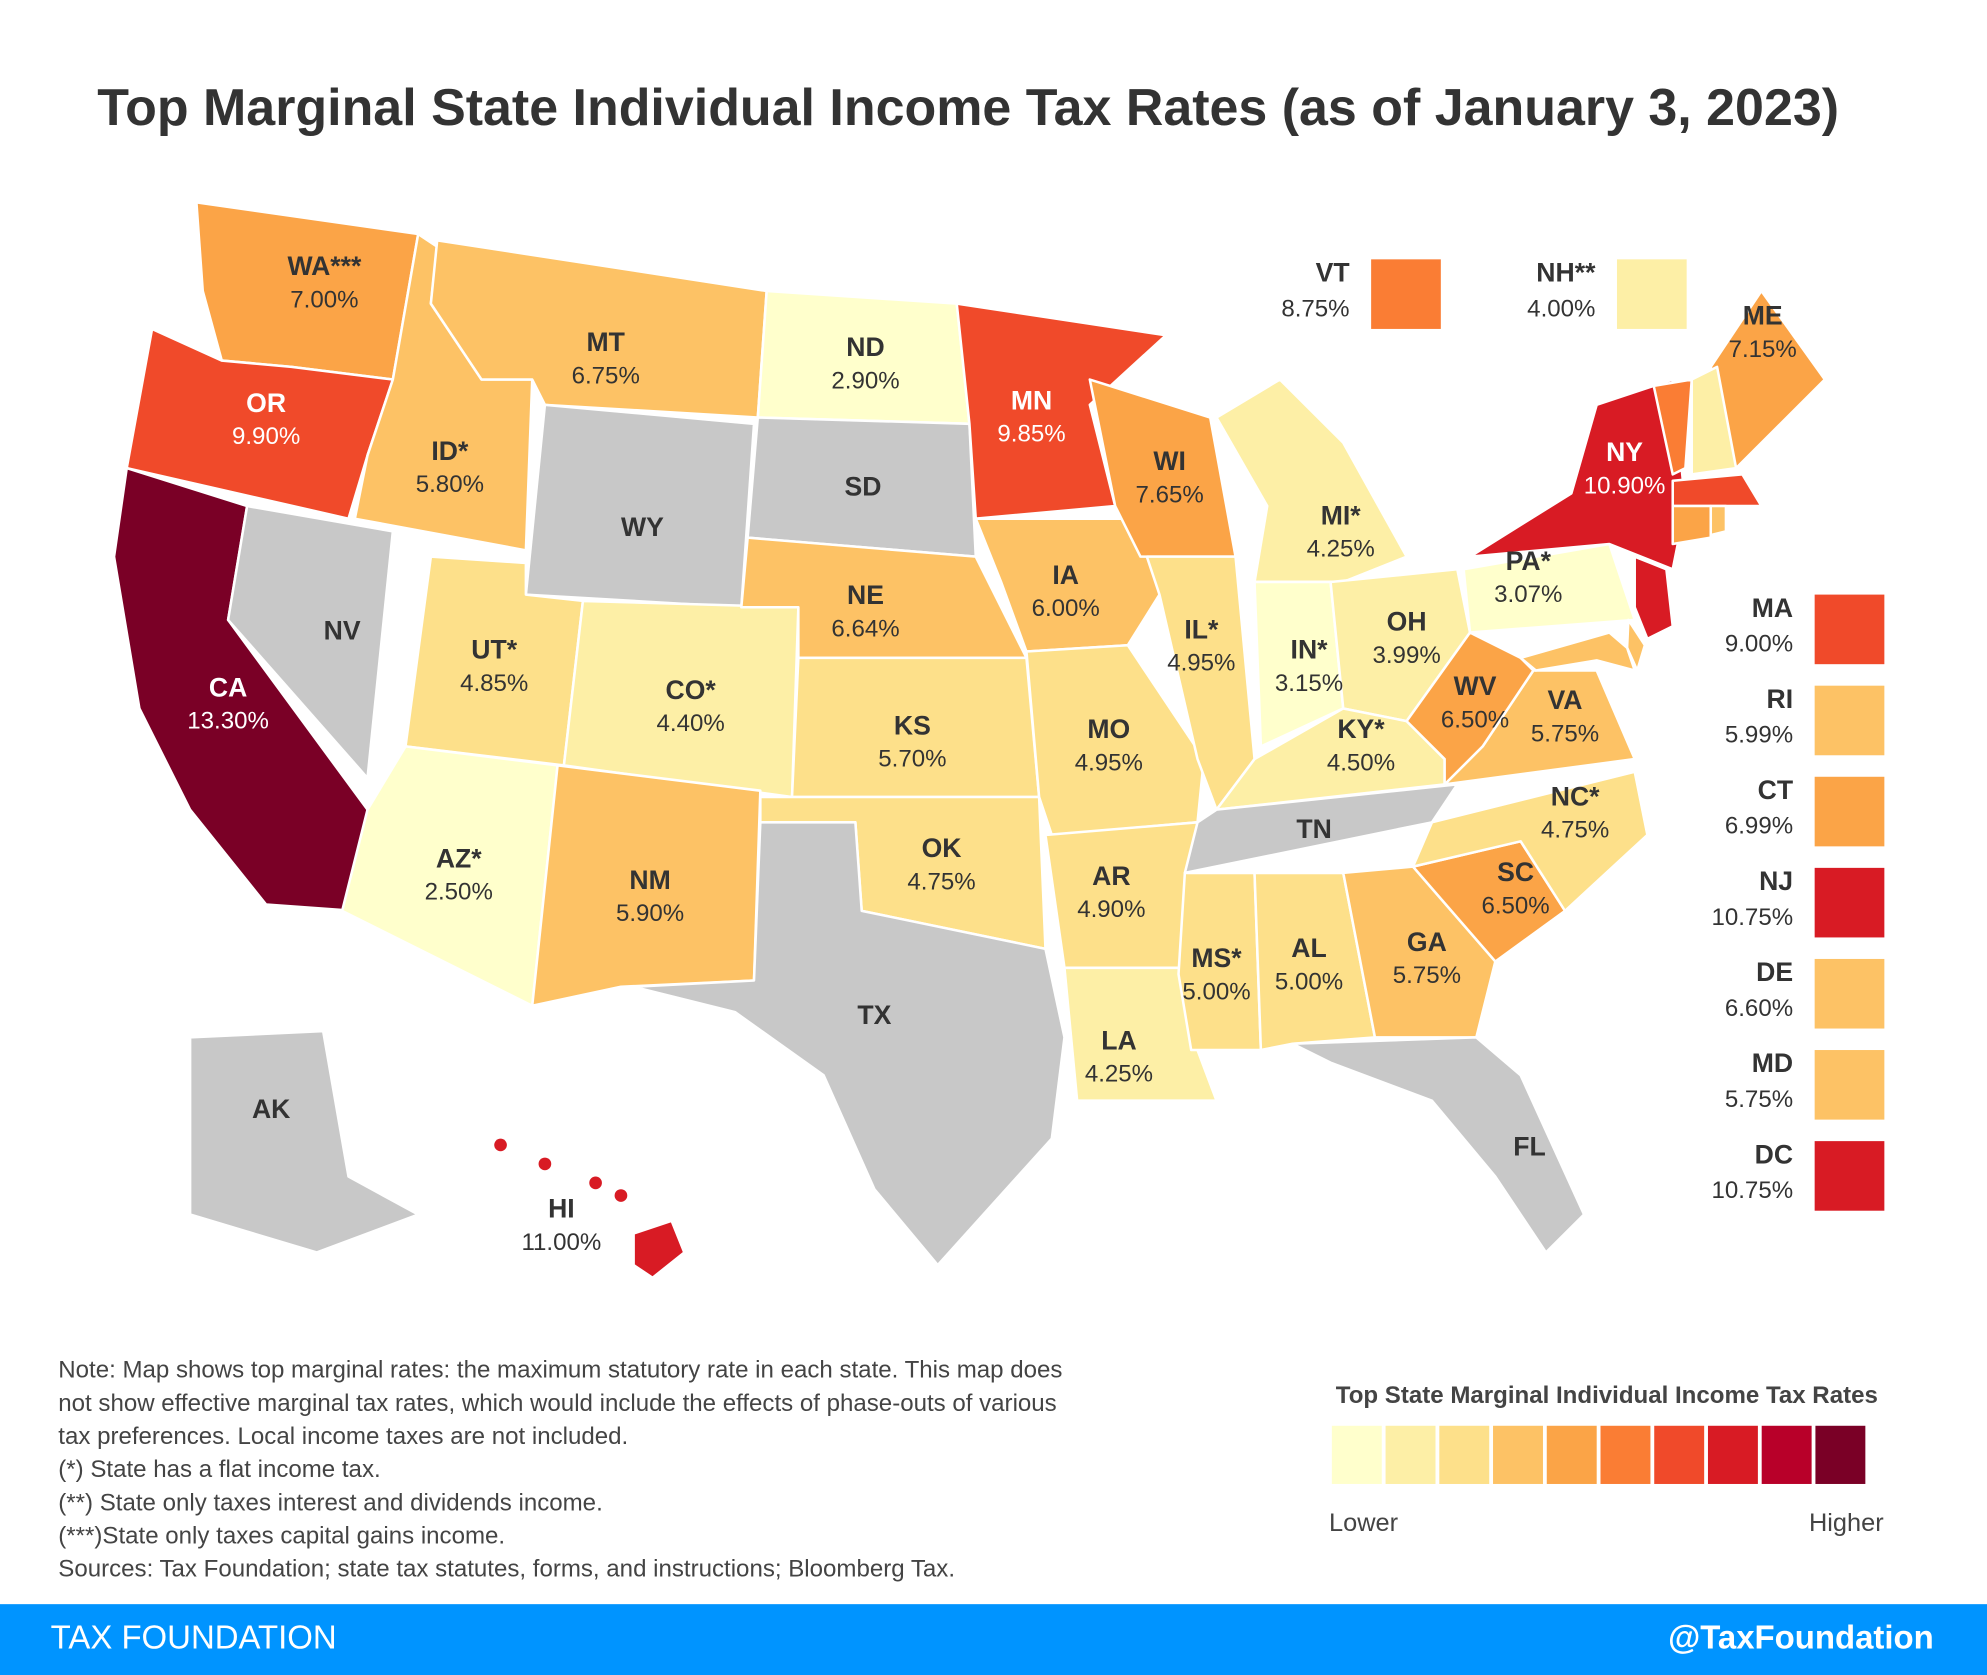 The image size is (1987, 1675). What do you see at coordinates (1801, 1636) in the screenshot?
I see `footer-handle: @TaxFoundation` at bounding box center [1801, 1636].